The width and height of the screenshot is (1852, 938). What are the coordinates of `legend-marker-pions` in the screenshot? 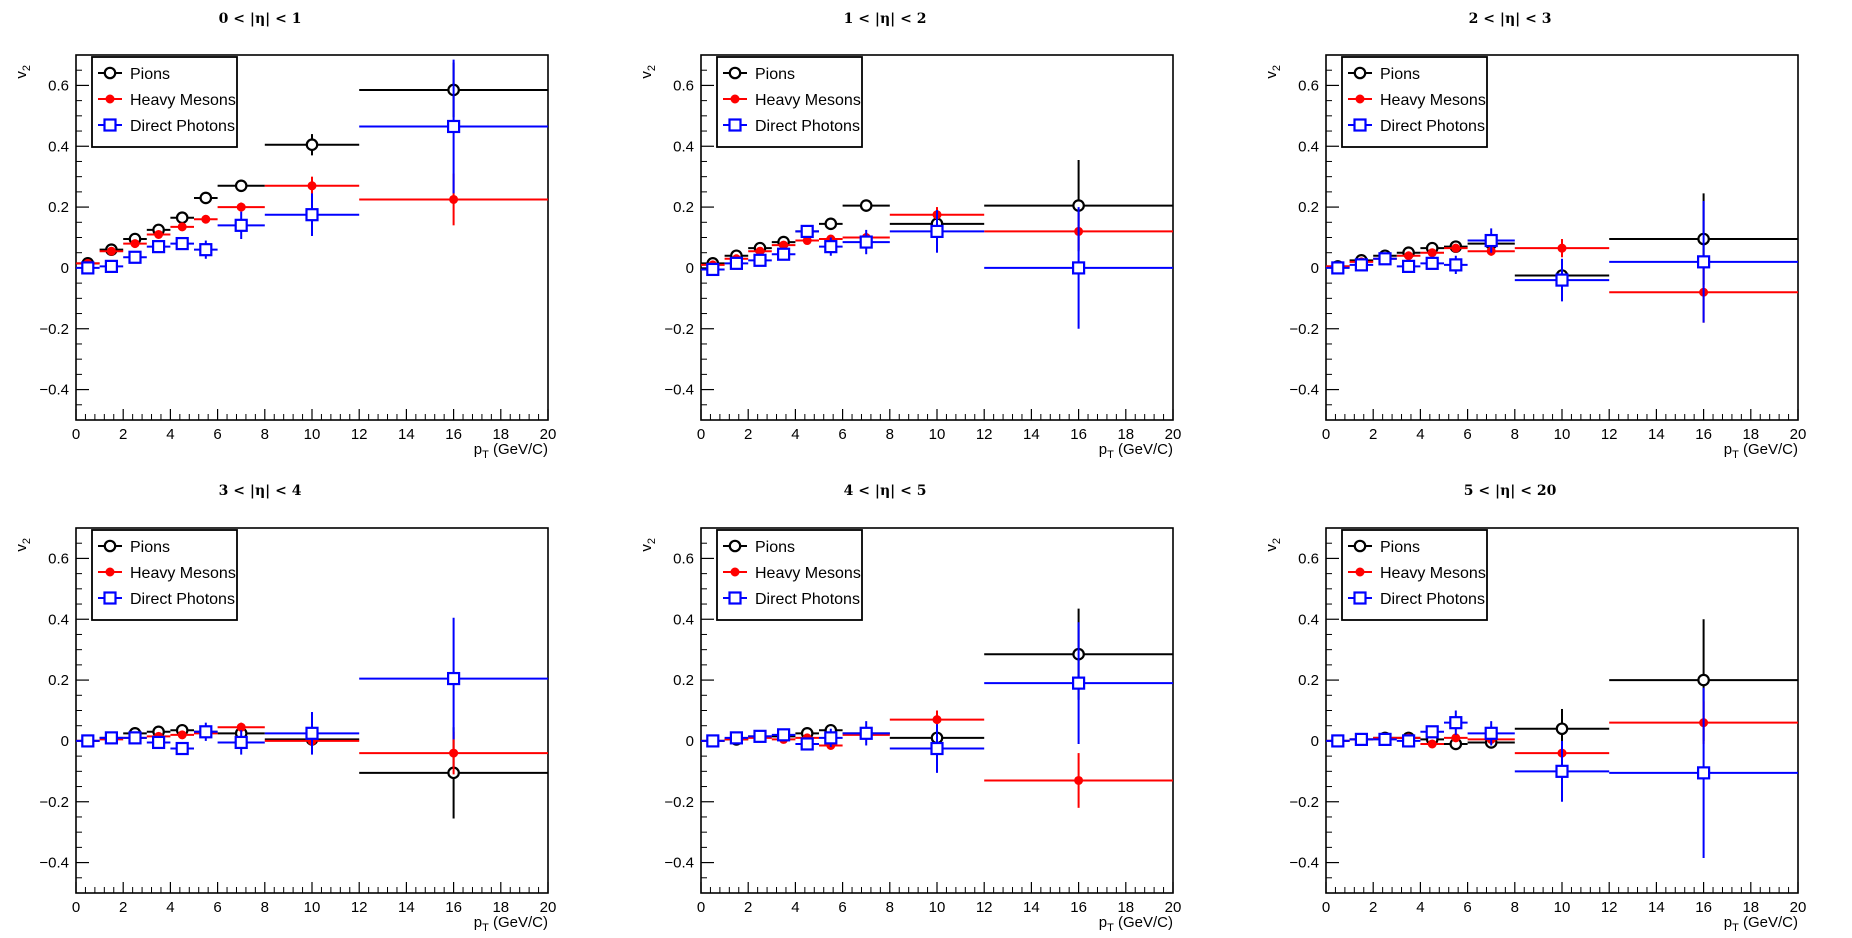 It's located at (110, 73).